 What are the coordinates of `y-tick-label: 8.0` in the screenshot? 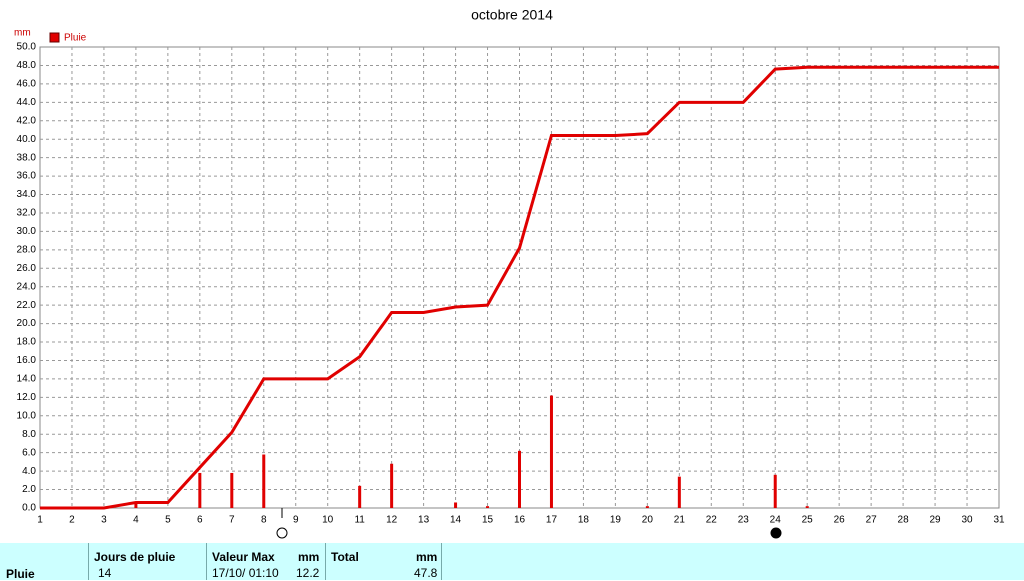 It's located at (29, 434).